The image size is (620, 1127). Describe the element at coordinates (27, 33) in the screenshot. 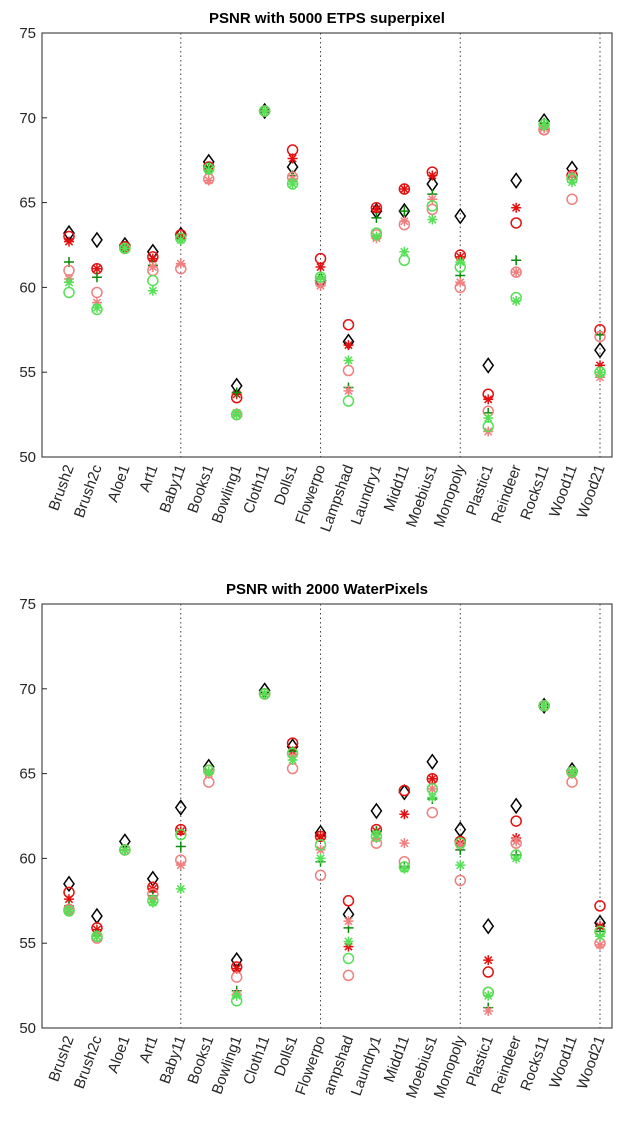

I see `y-tick-label: 75` at that location.